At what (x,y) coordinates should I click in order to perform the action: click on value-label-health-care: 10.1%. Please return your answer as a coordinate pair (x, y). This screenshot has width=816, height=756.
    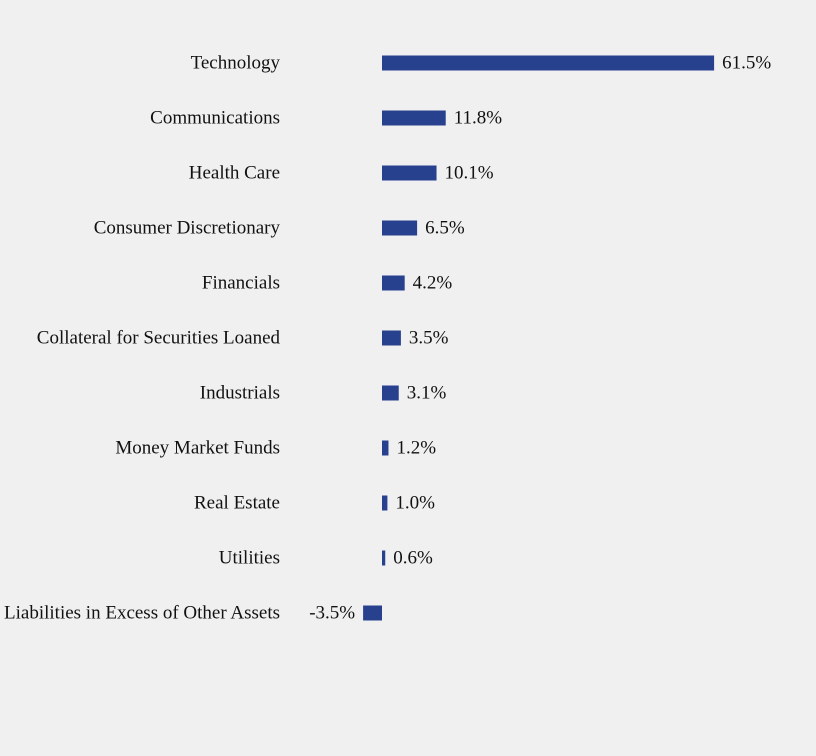
    Looking at the image, I should click on (469, 173).